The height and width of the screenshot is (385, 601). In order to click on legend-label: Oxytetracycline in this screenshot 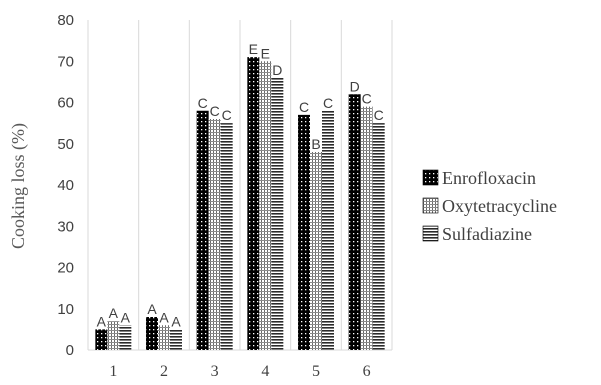, I will do `click(499, 206)`.